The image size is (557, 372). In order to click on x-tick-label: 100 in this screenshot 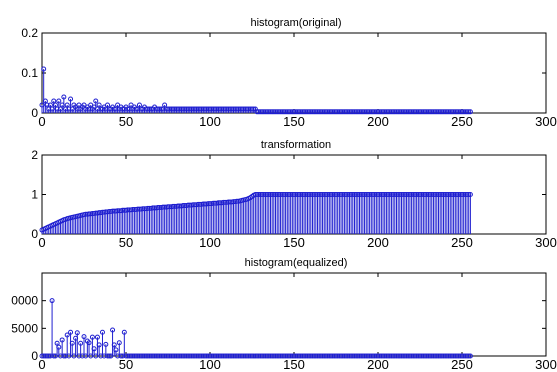, I will do `click(210, 242)`.